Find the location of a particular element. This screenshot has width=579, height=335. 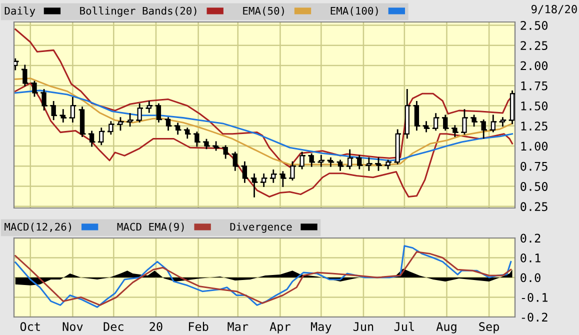

x-tick-label: Jul is located at coordinates (404, 327).